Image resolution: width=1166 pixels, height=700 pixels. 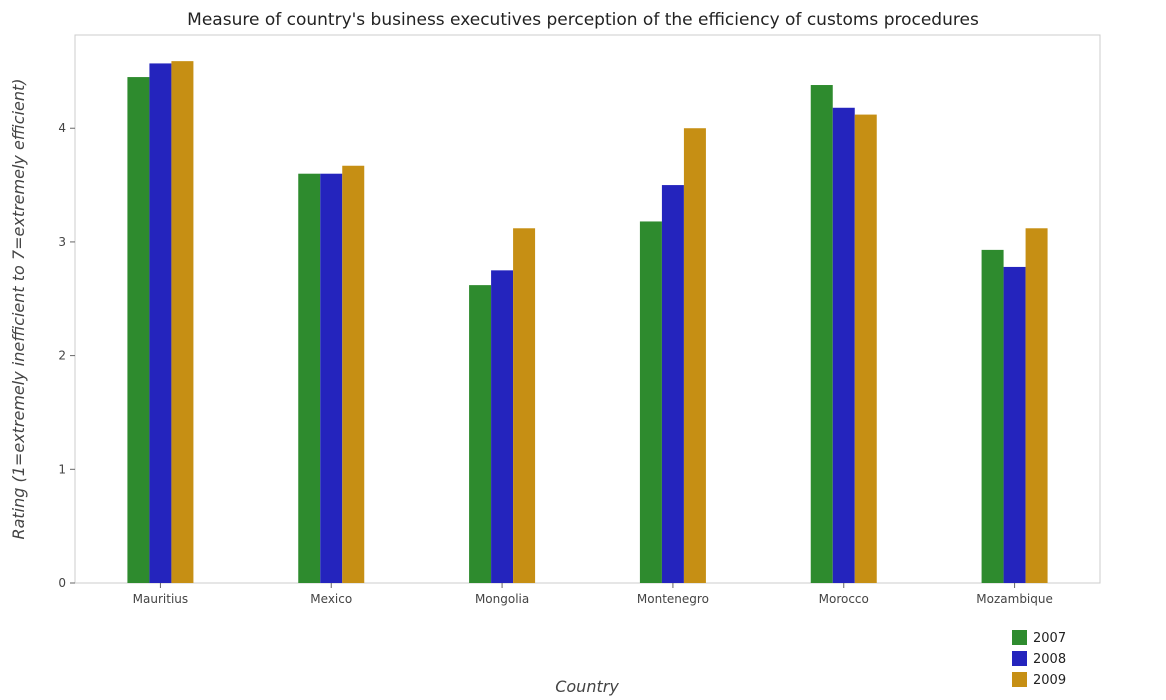 I want to click on legend-swatch-2007, so click(x=1019, y=637).